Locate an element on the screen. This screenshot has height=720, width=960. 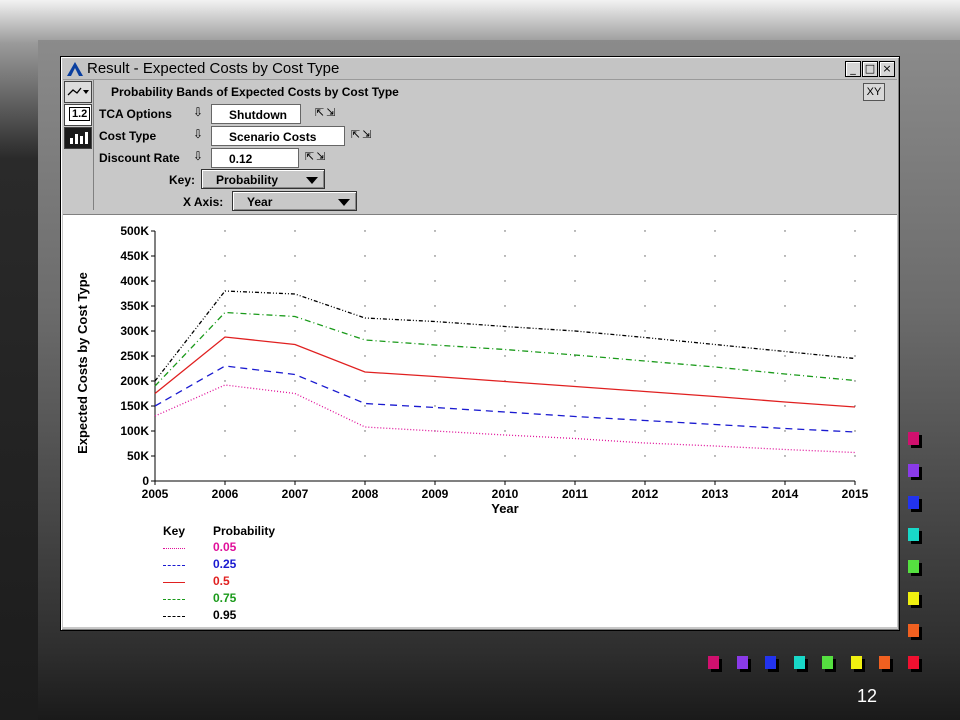
legend-label: 0.75 is located at coordinates (225, 598).